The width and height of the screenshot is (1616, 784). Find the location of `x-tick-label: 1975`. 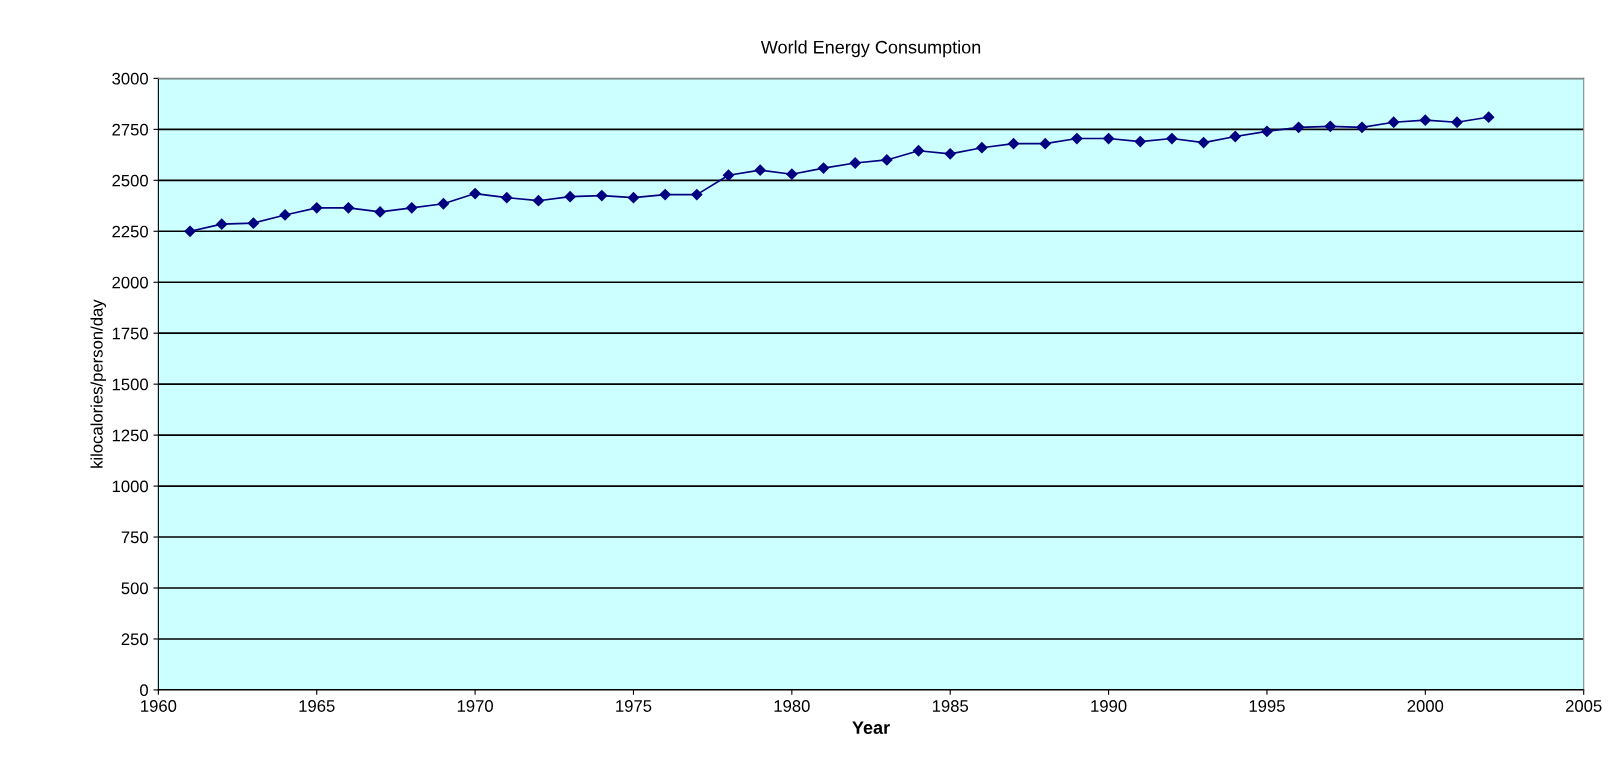

x-tick-label: 1975 is located at coordinates (634, 706).